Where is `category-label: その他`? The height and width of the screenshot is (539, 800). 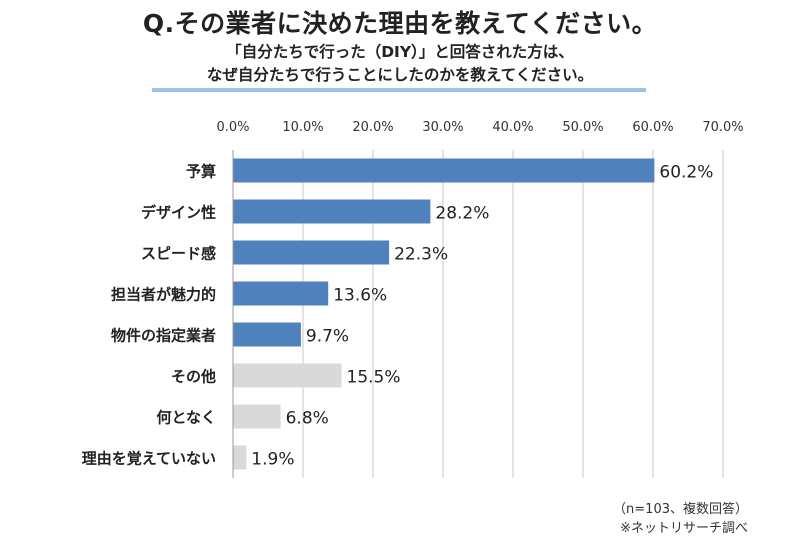
category-label: その他 is located at coordinates (193, 377).